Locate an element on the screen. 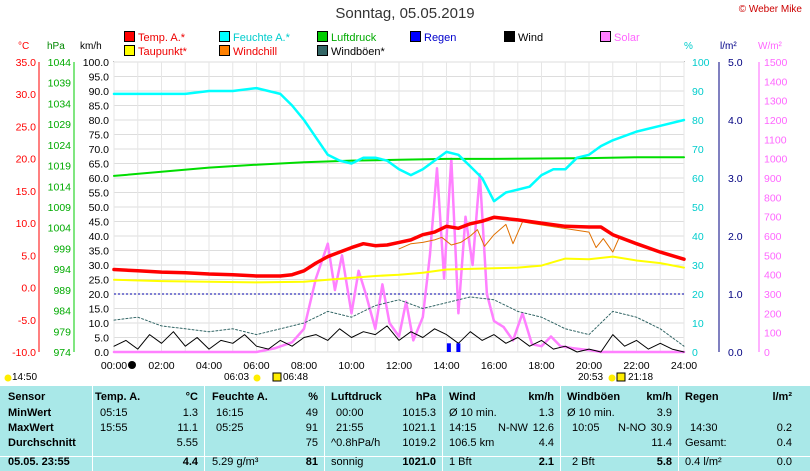  rain-axis-tick: 3.0 is located at coordinates (735, 179).